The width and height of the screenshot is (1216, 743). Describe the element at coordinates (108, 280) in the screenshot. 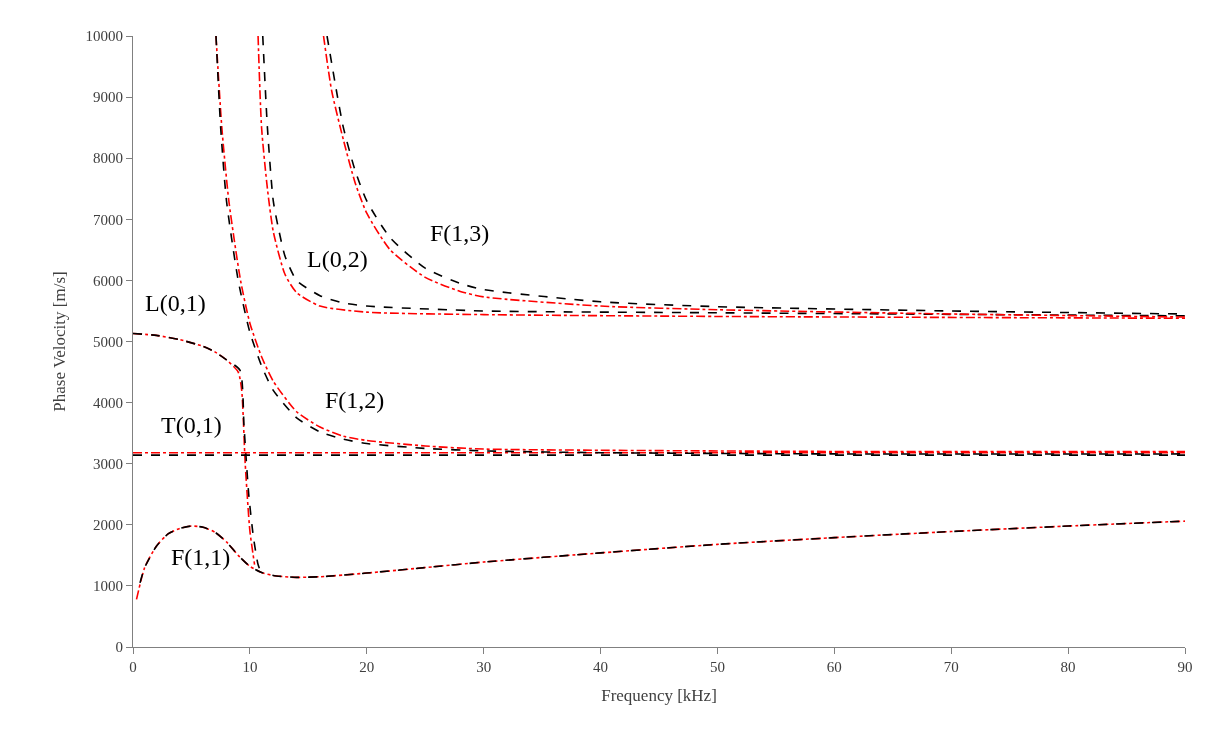

I see `y-tick-label: 6000` at that location.